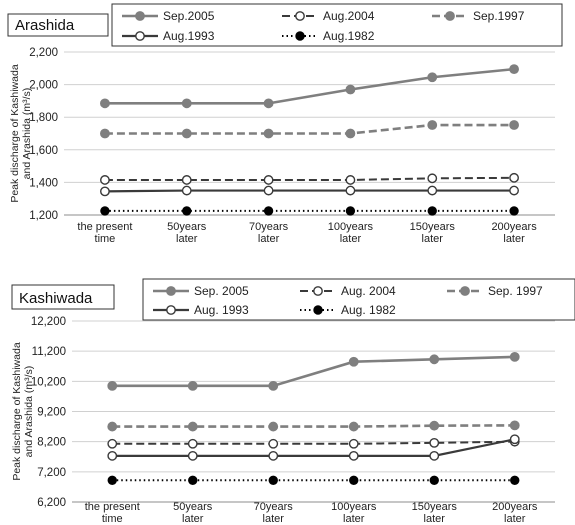 This screenshot has height=525, width=575. Describe the element at coordinates (354, 507) in the screenshot. I see `x-tick-line: 100years` at that location.